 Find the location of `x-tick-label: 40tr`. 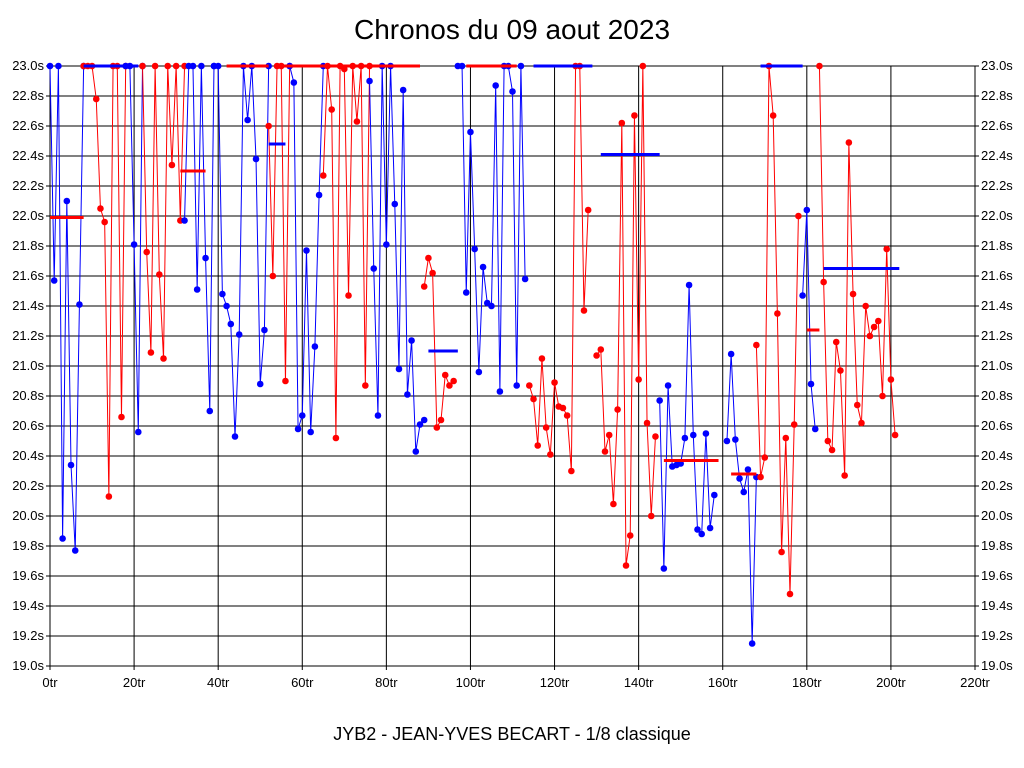

x-tick-label: 40tr is located at coordinates (218, 682).